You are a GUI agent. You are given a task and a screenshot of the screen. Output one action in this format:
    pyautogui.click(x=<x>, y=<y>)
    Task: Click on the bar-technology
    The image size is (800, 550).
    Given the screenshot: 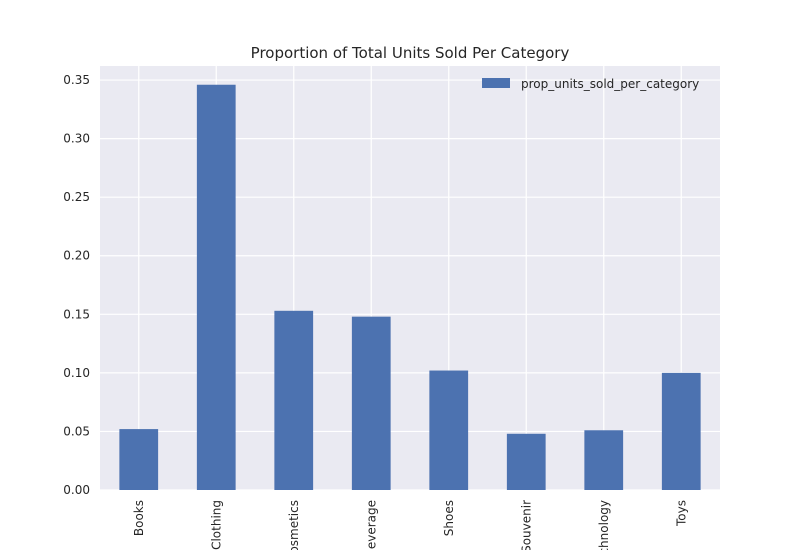 What is the action you would take?
    pyautogui.click(x=604, y=460)
    